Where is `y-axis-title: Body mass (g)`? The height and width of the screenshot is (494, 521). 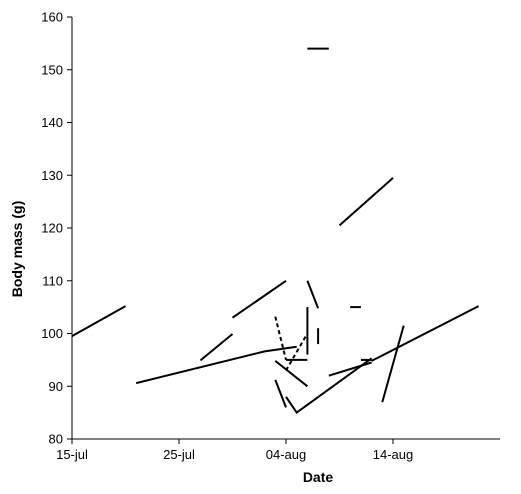
y-axis-title: Body mass (g) is located at coordinates (17, 249).